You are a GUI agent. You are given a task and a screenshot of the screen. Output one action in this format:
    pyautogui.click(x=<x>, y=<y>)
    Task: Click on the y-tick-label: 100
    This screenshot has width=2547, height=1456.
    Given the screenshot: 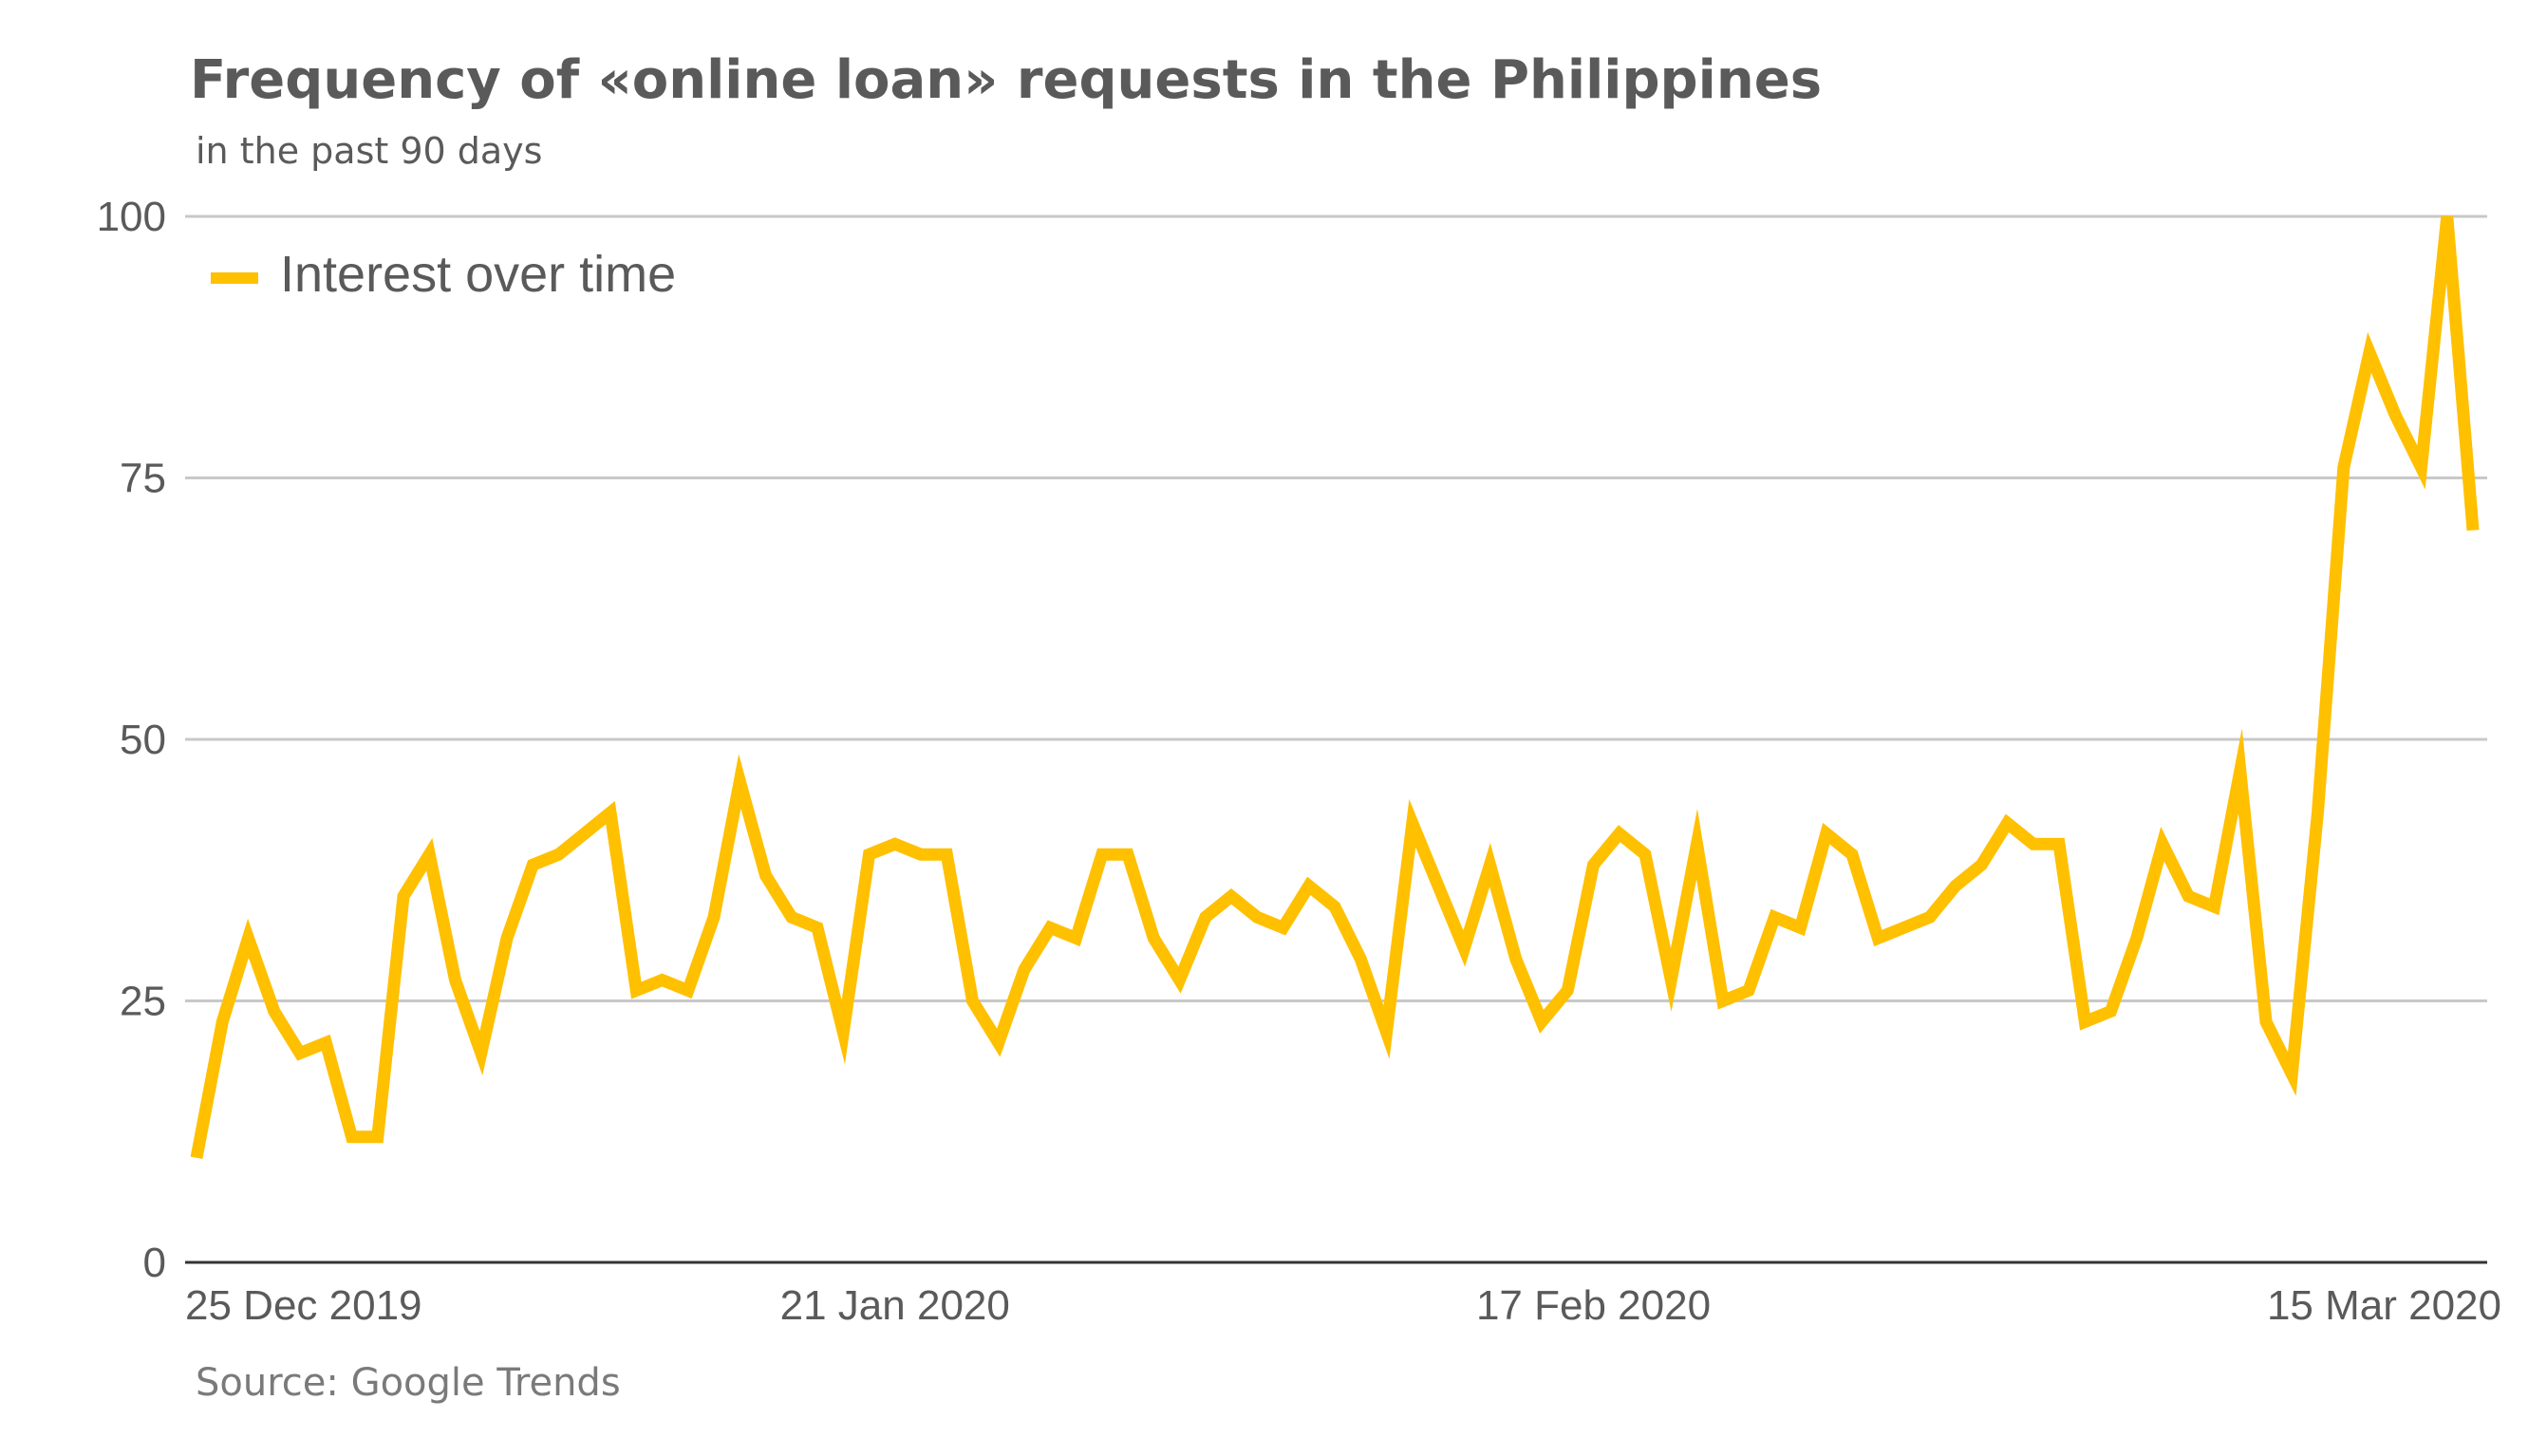 What is the action you would take?
    pyautogui.click(x=131, y=217)
    